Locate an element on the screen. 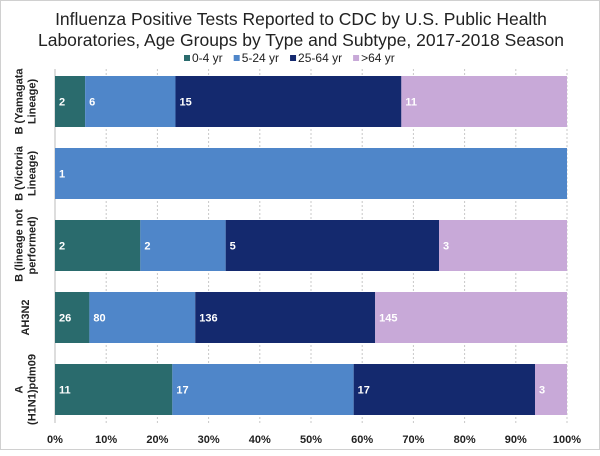 This screenshot has width=600, height=456. x-tick-label: 40% is located at coordinates (260, 440).